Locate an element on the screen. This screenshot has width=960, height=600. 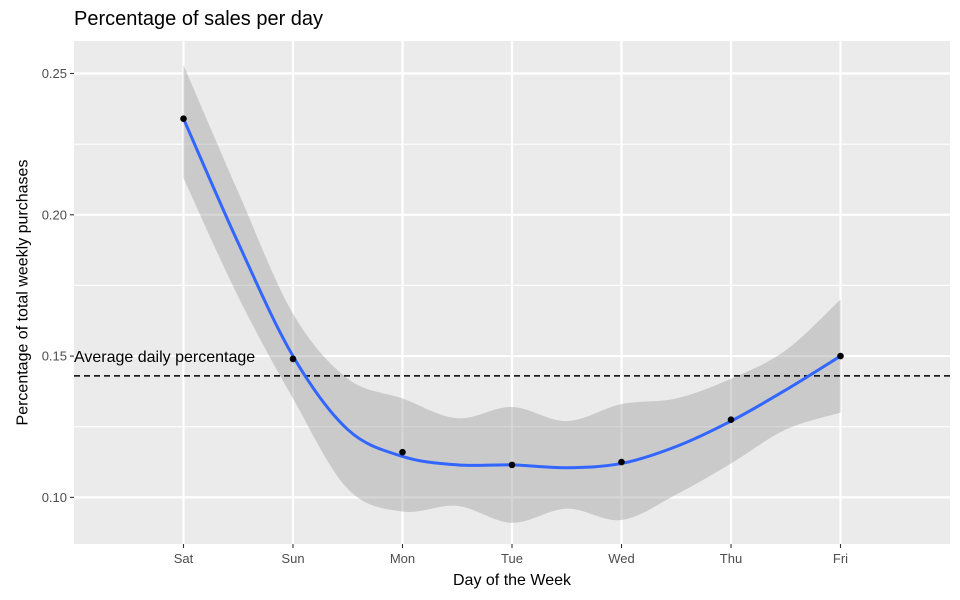
y-axis-title: Percentage of total weekly purchases is located at coordinates (23, 293).